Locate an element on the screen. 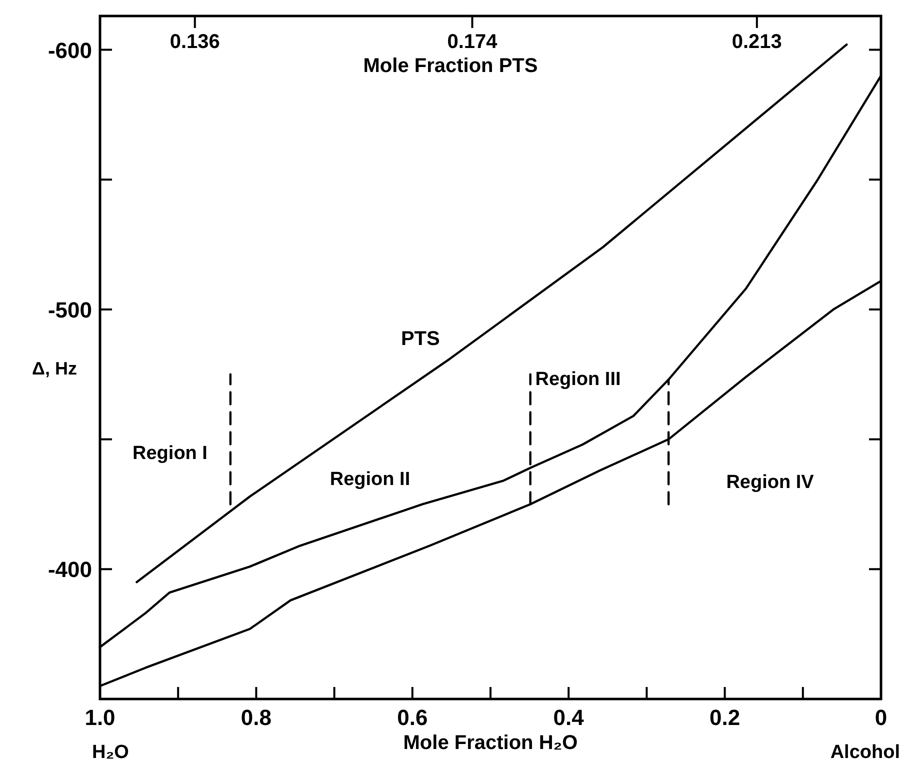  x-tick-label: 1.0 is located at coordinates (100, 717).